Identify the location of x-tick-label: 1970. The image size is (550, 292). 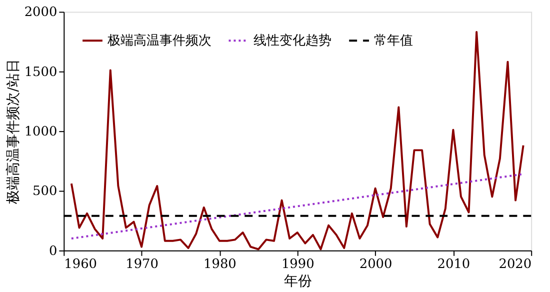
(142, 264).